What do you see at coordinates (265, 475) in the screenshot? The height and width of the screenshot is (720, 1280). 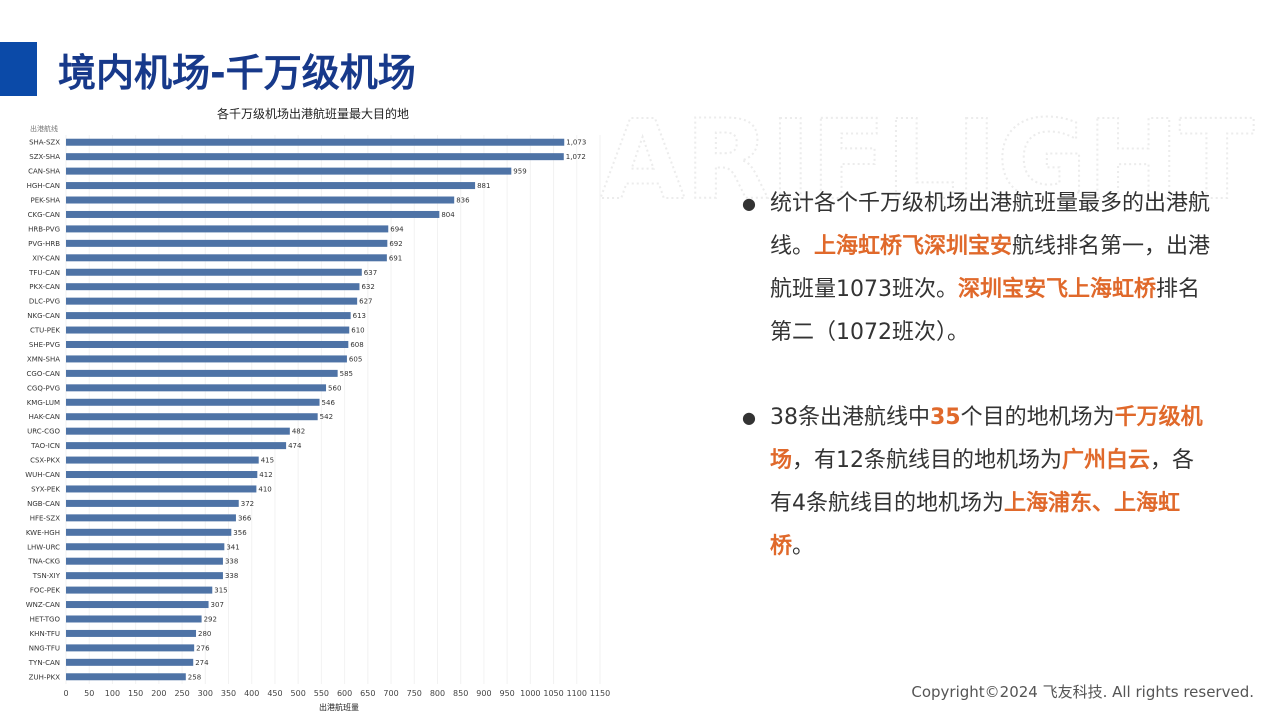 I see `value-label: 412` at bounding box center [265, 475].